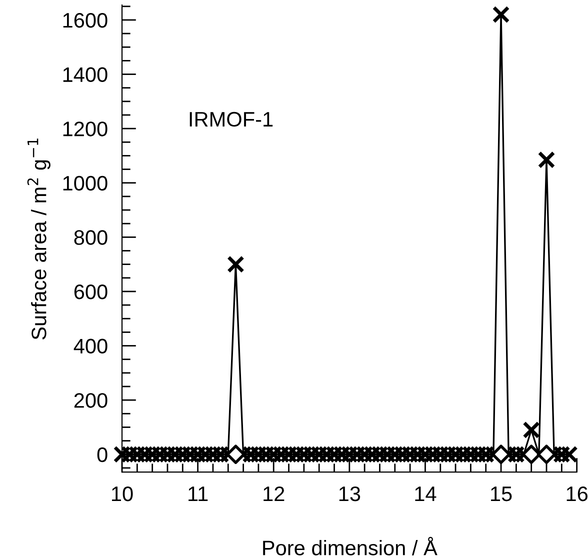 This screenshot has height=559, width=588. Describe the element at coordinates (91, 400) in the screenshot. I see `y-tick-label: 200` at that location.